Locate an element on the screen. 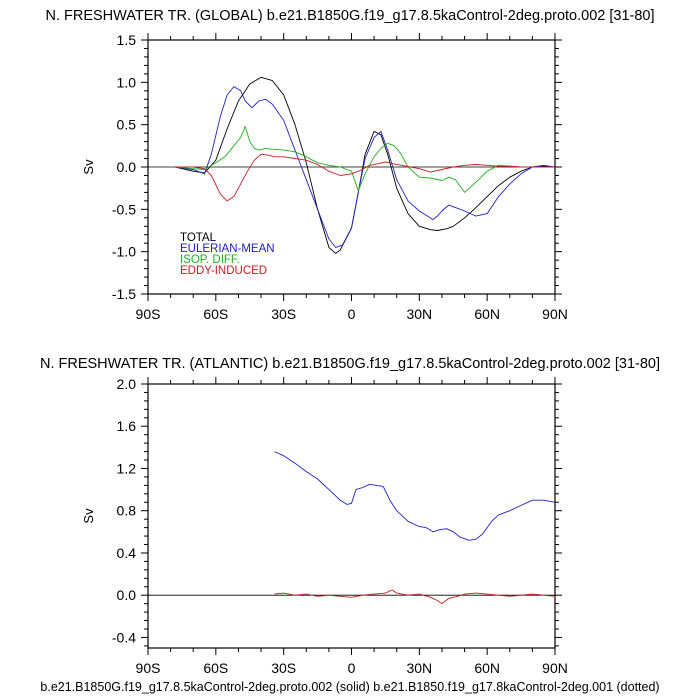  series-line-total is located at coordinates (365, 165).